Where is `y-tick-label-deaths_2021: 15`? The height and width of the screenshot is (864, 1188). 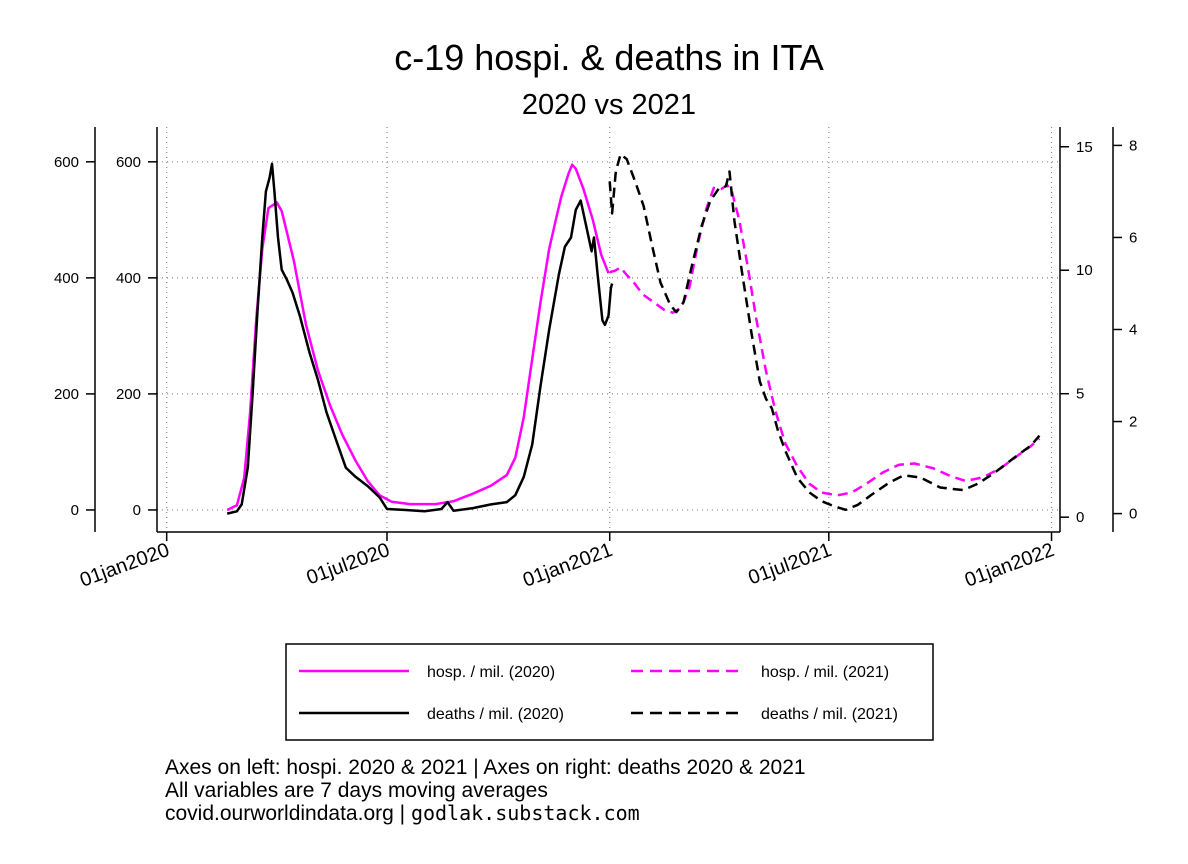
y-tick-label-deaths_2021: 15 is located at coordinates (1084, 147).